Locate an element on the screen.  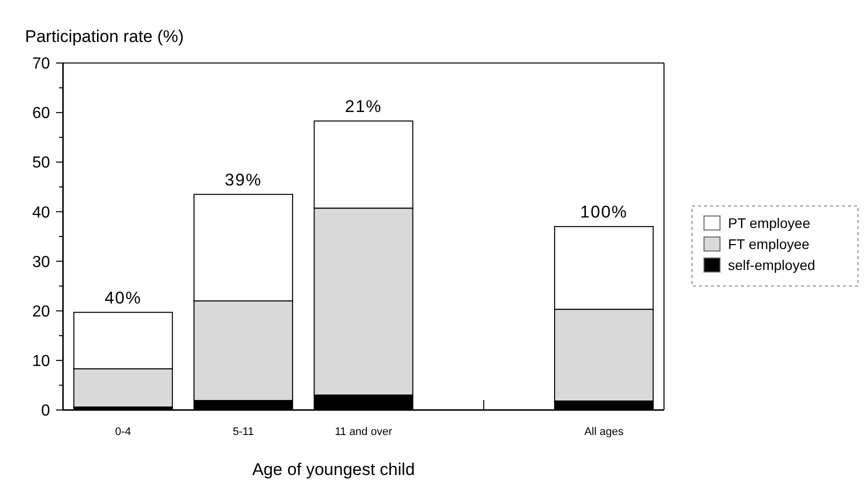
y-tick-label: 60 is located at coordinates (41, 113).